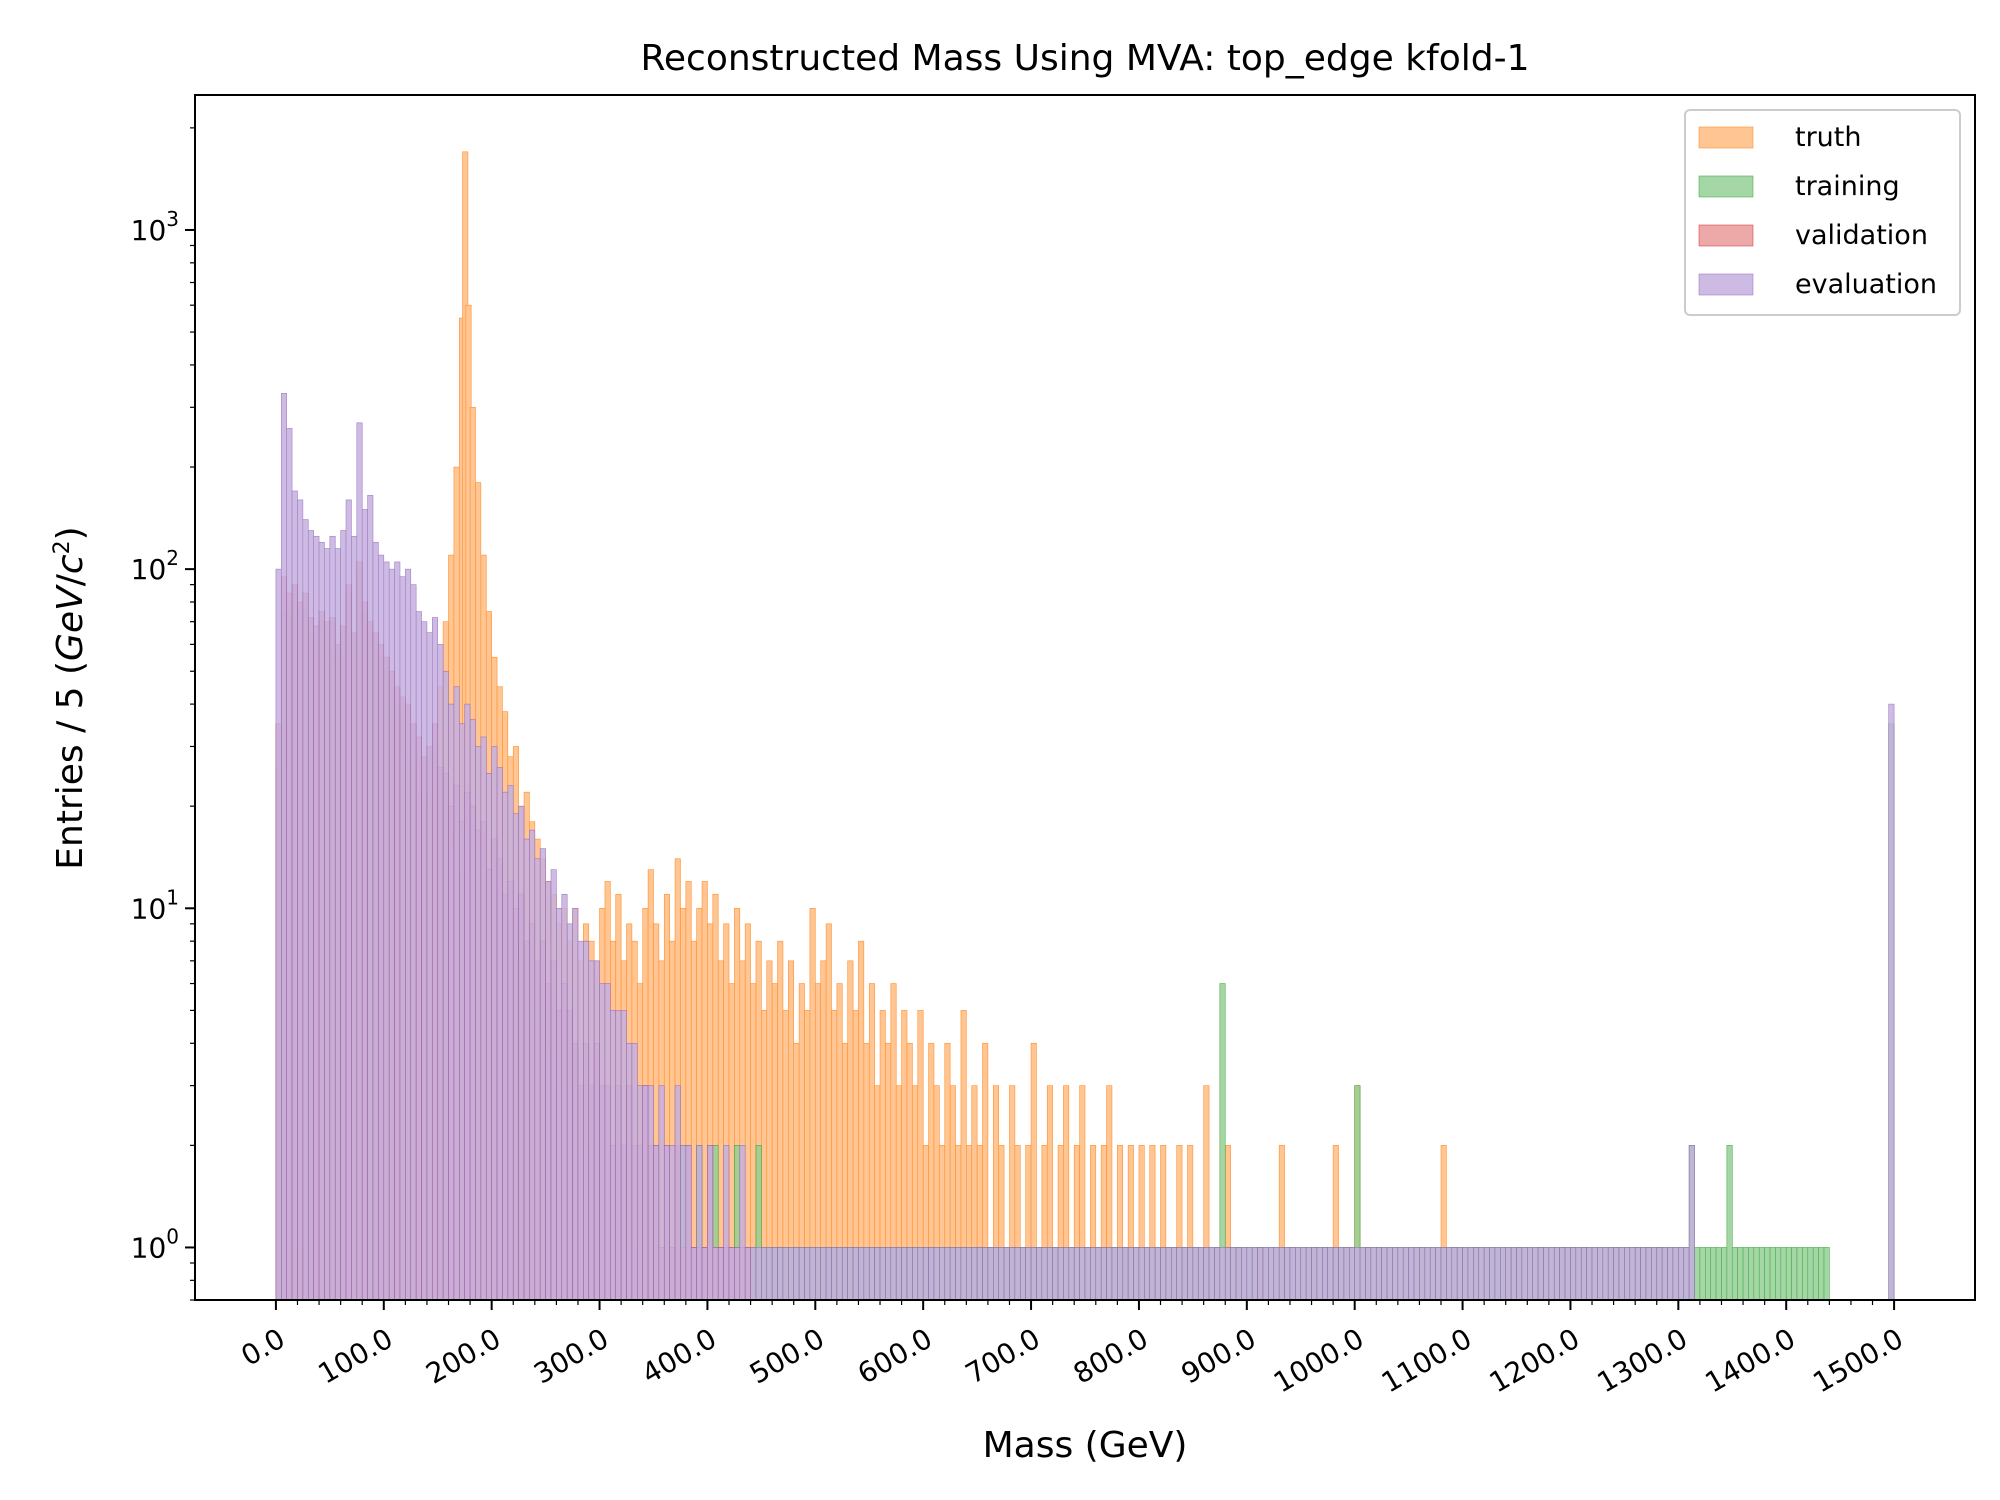 Image resolution: width=2000 pixels, height=1500 pixels. What do you see at coordinates (70, 579) in the screenshot?
I see `y-axis-title-slash: /` at bounding box center [70, 579].